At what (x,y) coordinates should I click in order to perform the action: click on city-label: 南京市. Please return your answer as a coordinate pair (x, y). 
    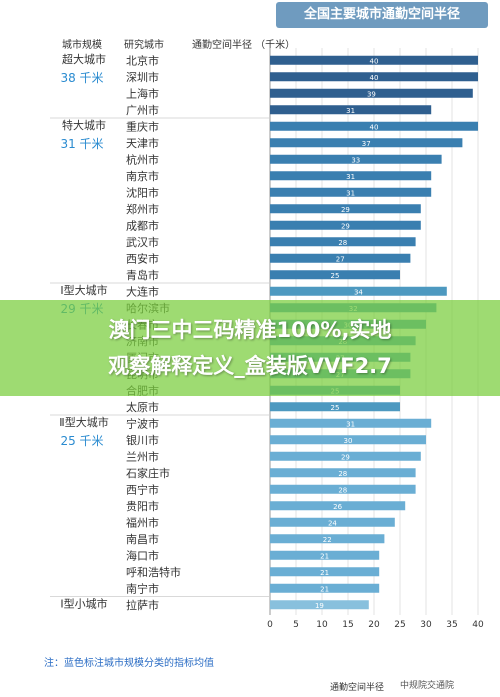
    Looking at the image, I should click on (142, 176).